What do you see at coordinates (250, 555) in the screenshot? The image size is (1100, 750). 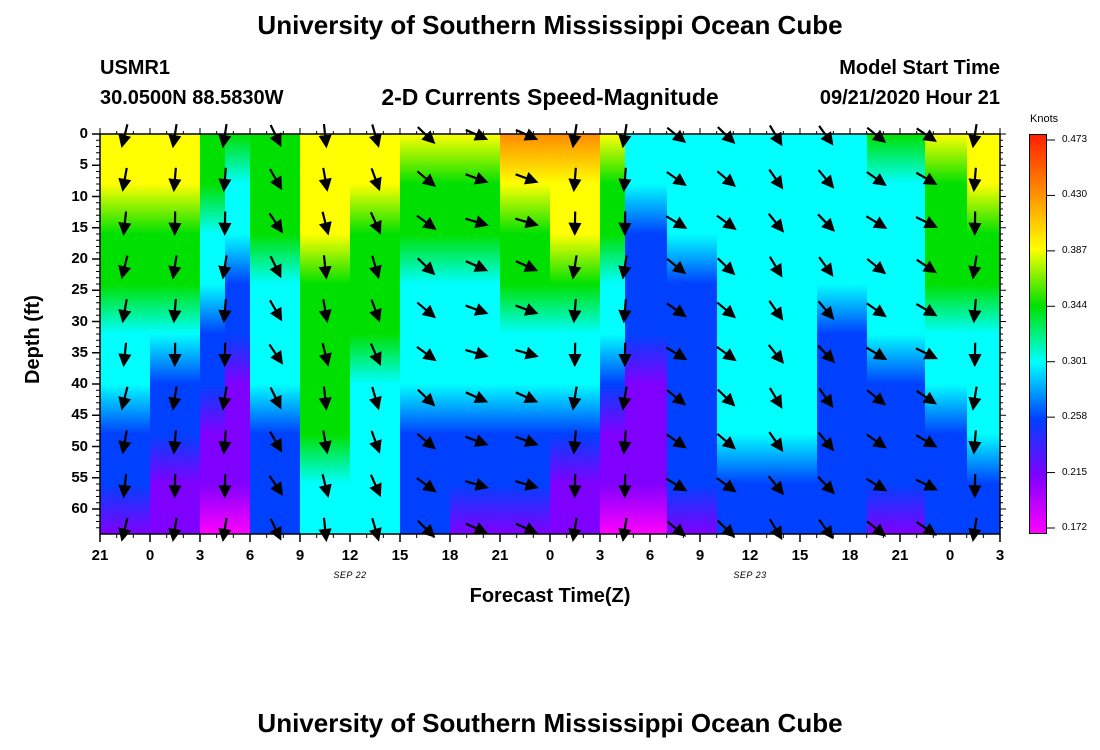 I see `x-tick-label: 6` at bounding box center [250, 555].